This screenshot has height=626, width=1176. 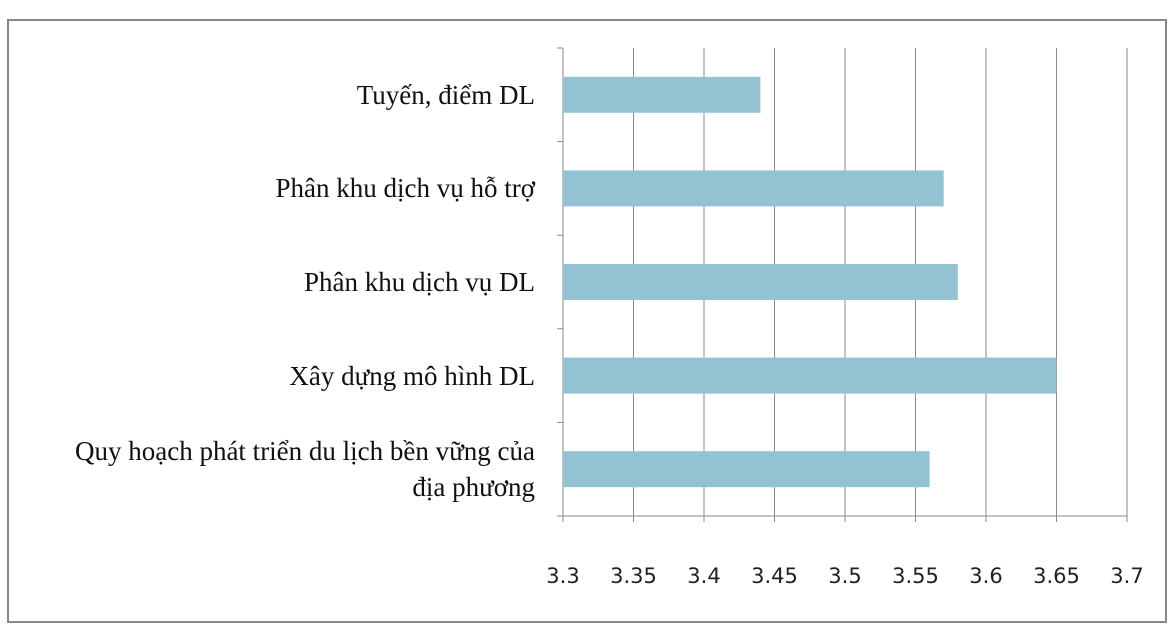 I want to click on x-tick-label: 3.6, so click(x=985, y=576).